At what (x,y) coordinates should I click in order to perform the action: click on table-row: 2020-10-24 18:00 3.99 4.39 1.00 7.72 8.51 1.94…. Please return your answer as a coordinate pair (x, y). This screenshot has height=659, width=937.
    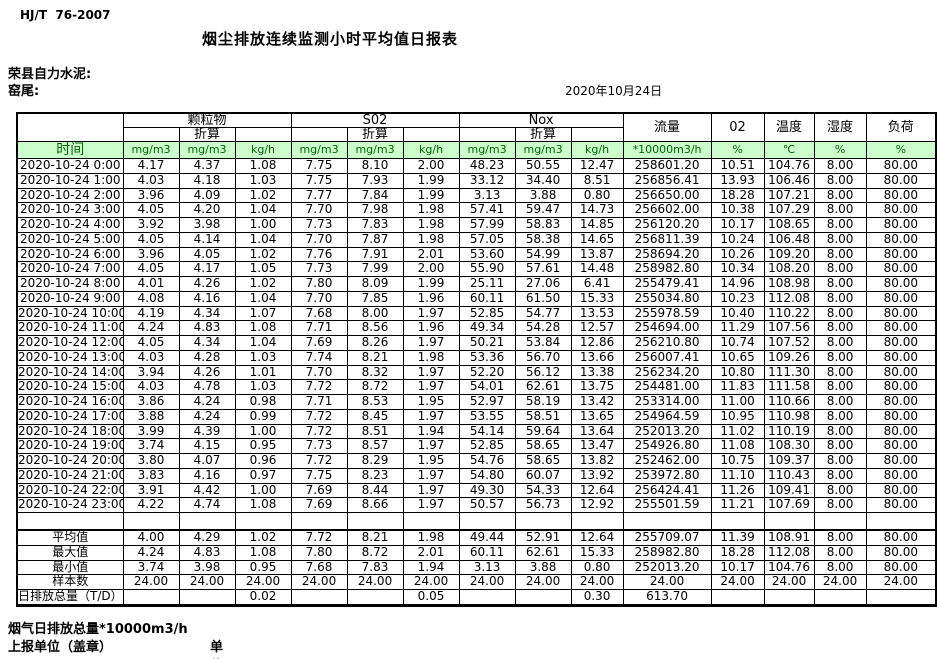
    Looking at the image, I should click on (476, 431).